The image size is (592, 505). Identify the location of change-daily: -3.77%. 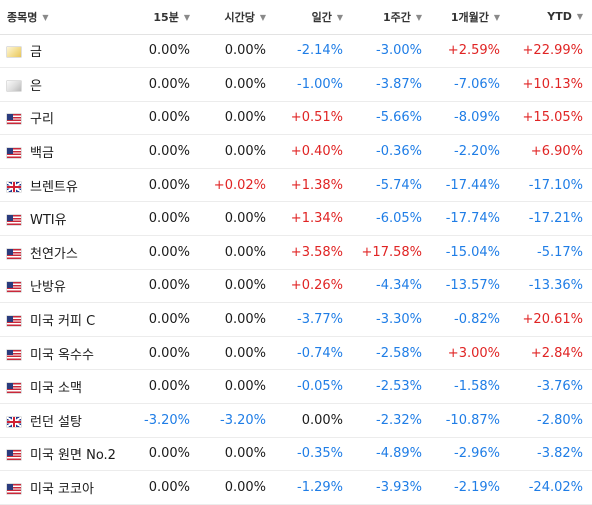
(320, 320).